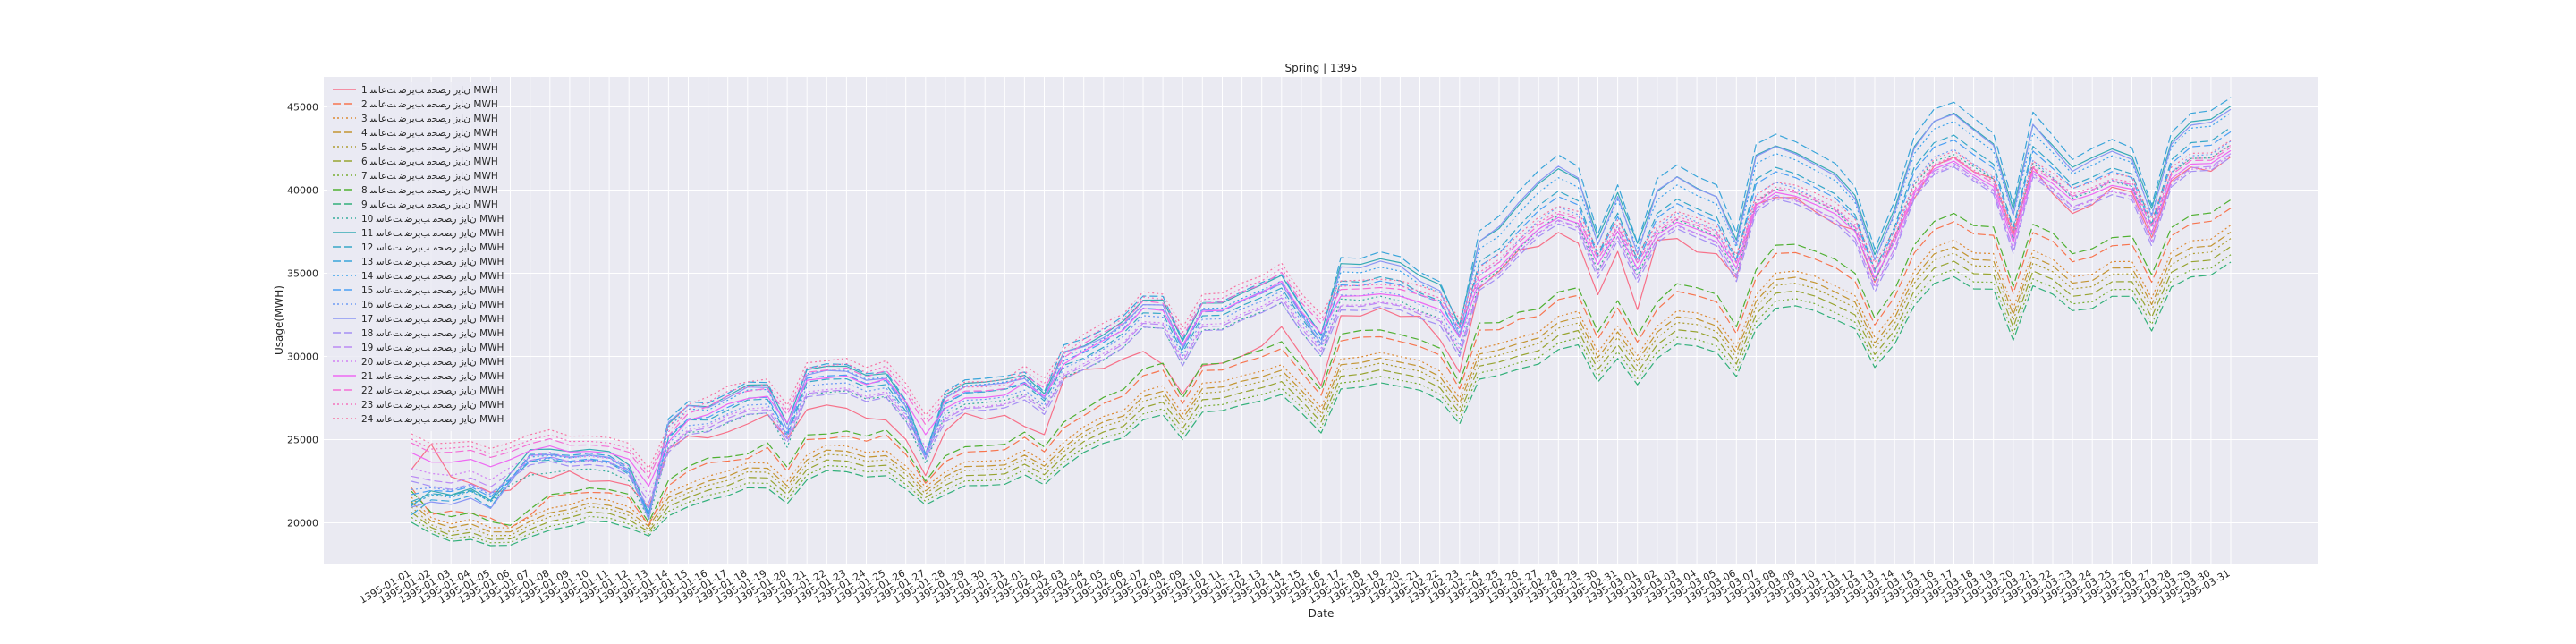  What do you see at coordinates (429, 204) in the screenshot?
I see `legend-entry: ﻥﺎﻳﺯ ﺭﺼﺤﻣ ﺐﻳﺮﺿ ﺖﻋﺎﺳ 9 MWH` at bounding box center [429, 204].